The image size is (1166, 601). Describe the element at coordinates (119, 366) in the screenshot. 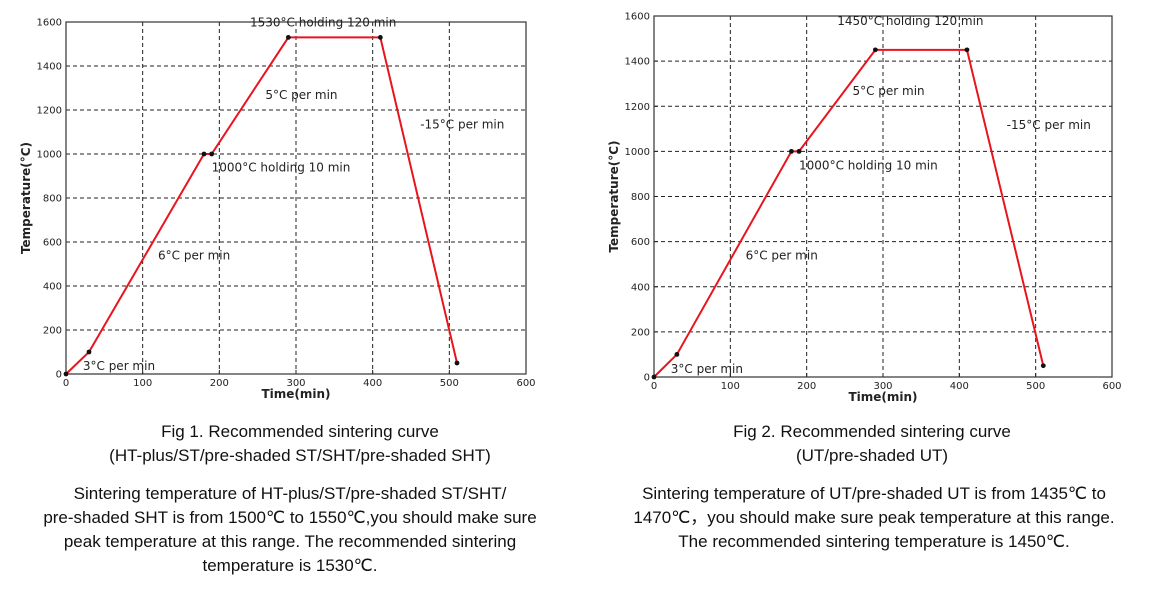

I see `fig1-annotation: 3°C per min` at that location.